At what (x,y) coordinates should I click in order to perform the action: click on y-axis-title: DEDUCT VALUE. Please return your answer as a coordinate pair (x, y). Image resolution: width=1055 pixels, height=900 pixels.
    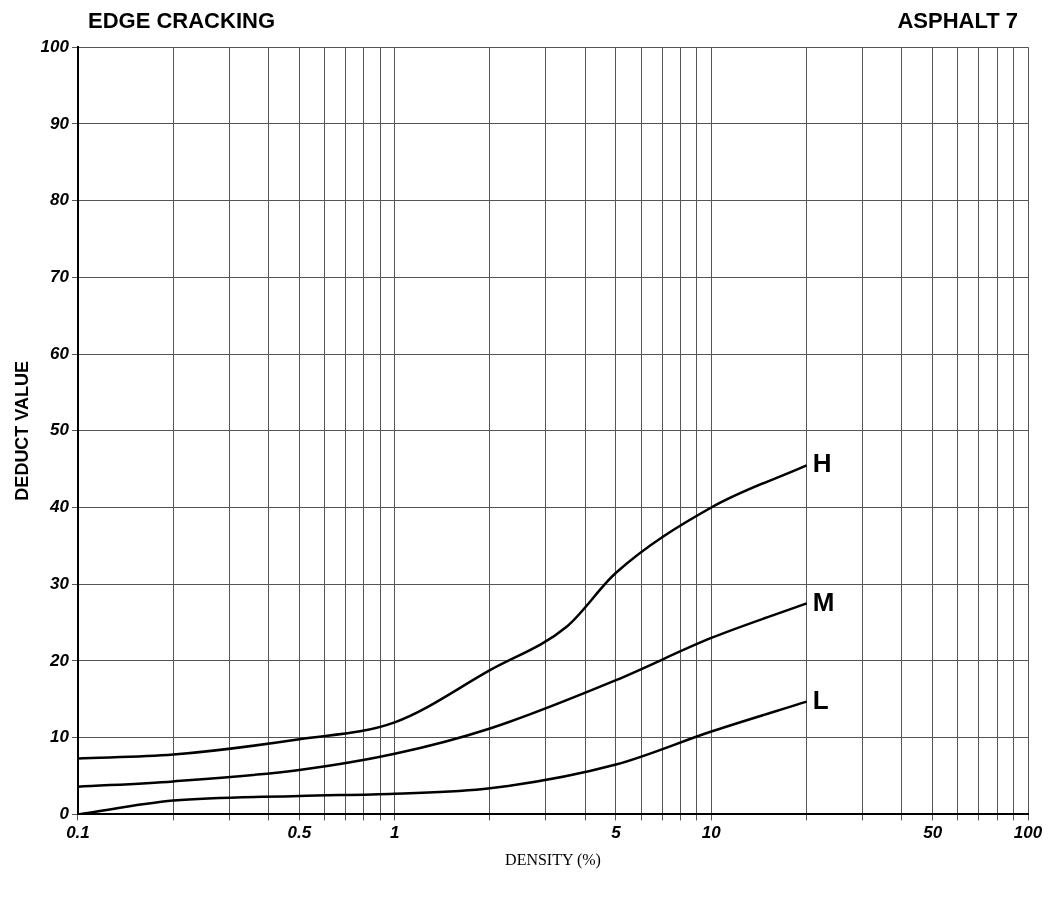
    Looking at the image, I should click on (21, 430).